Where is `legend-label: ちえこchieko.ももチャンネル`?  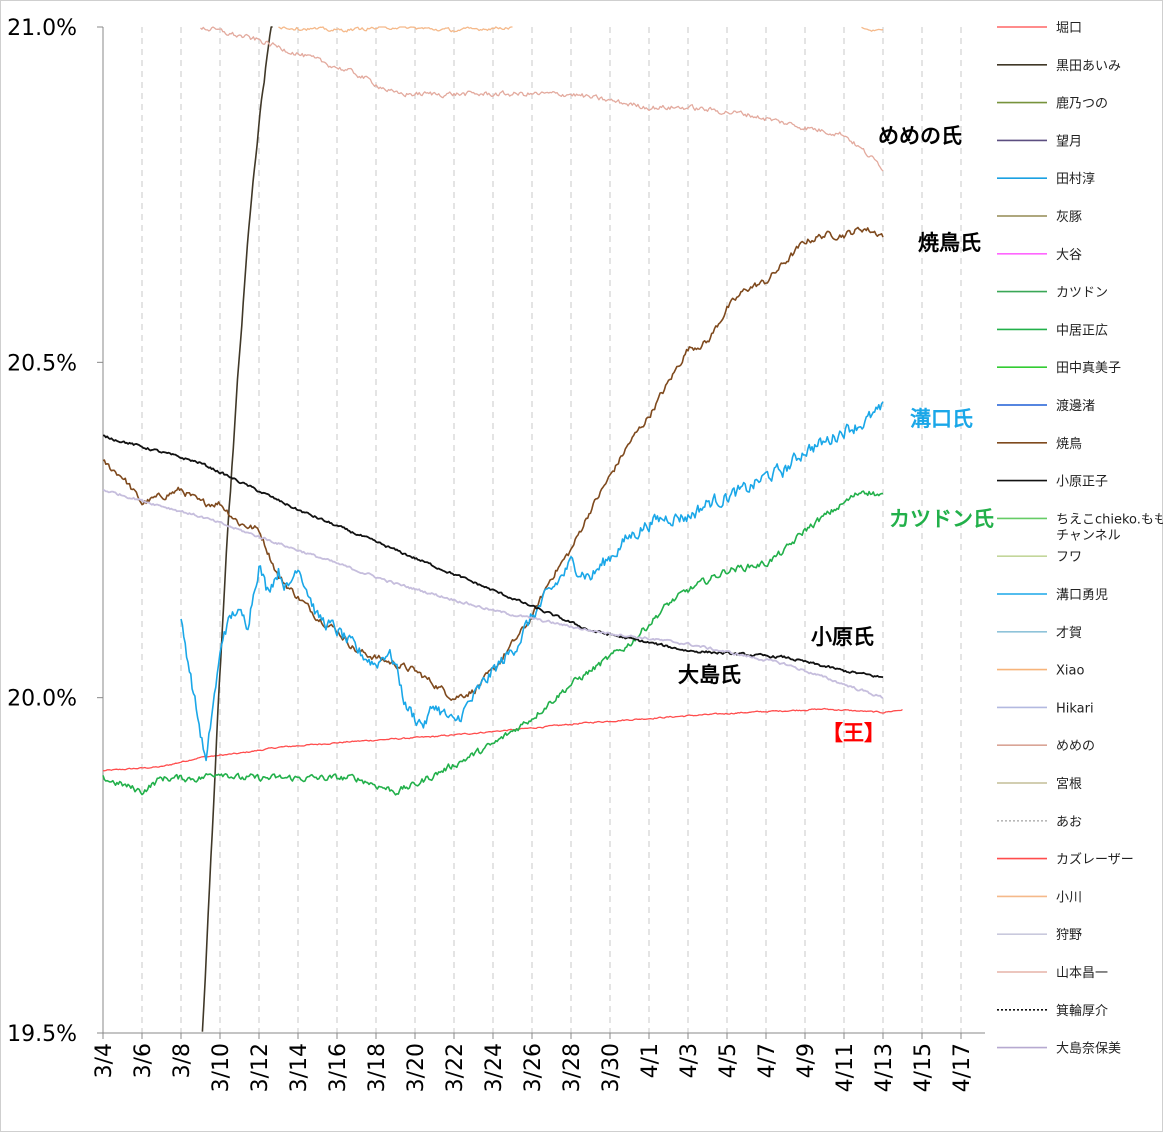 legend-label: ちえこchieko.ももチャンネル is located at coordinates (1109, 527).